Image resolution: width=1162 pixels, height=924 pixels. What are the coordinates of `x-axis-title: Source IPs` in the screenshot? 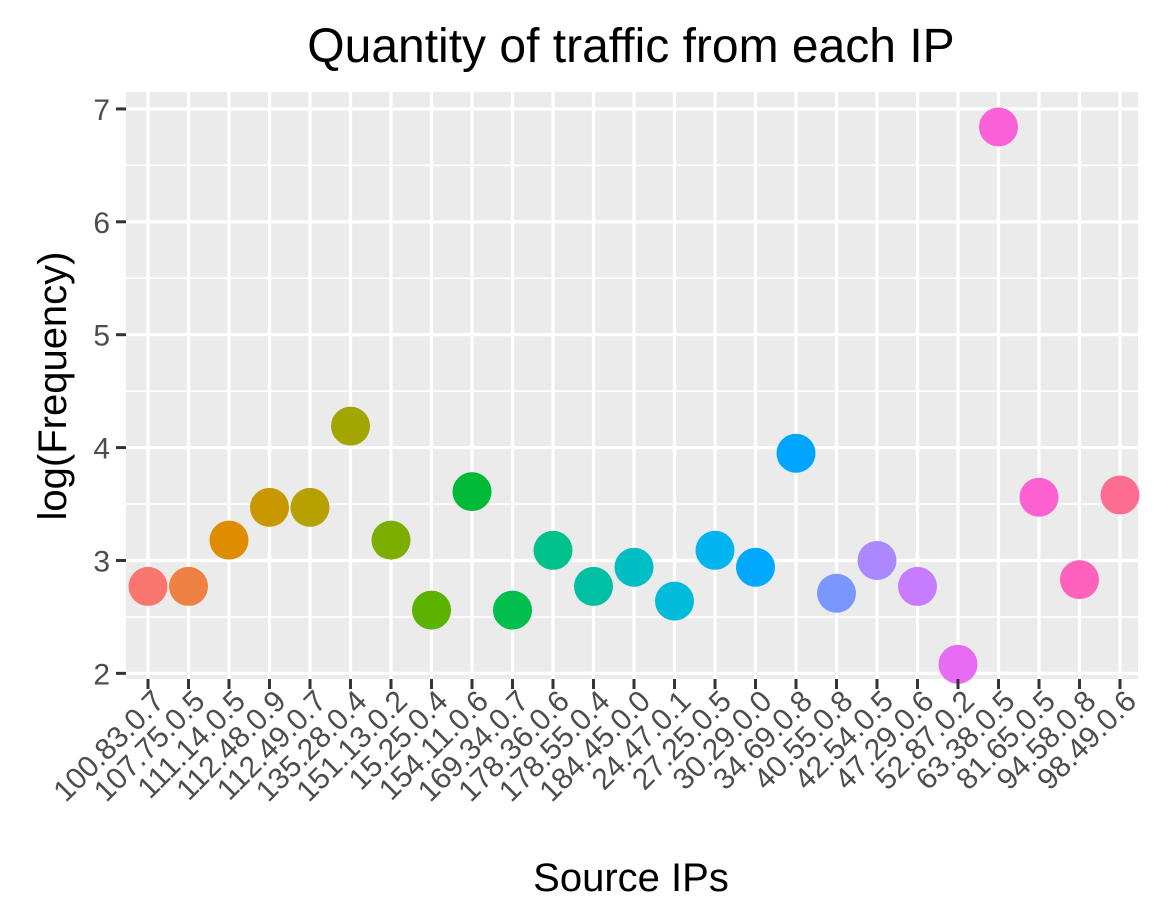 It's located at (631, 878).